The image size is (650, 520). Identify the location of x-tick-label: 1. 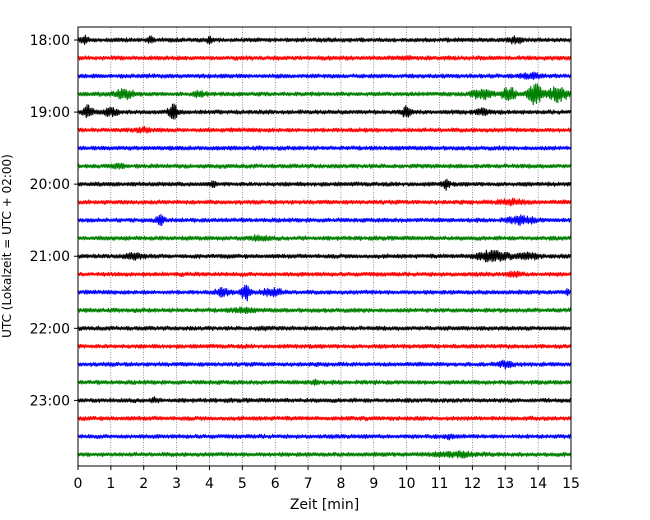
(110, 484).